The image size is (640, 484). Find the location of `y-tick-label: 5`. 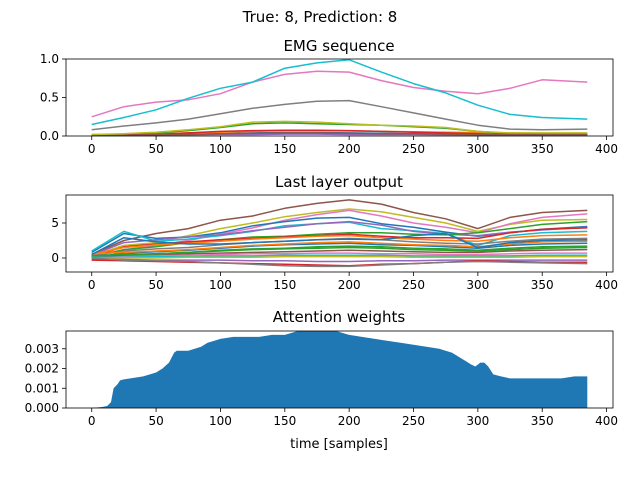

y-tick-label: 5 is located at coordinates (55, 223).